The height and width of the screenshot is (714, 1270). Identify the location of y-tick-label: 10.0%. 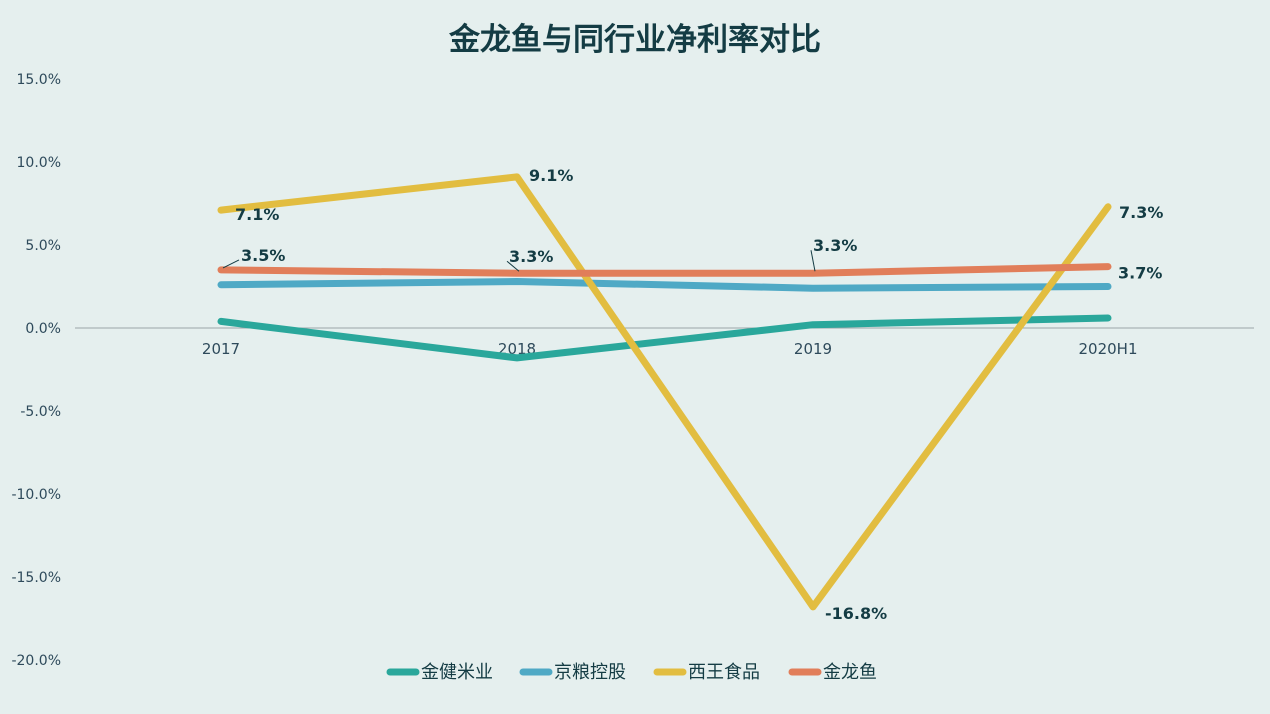
(39, 163).